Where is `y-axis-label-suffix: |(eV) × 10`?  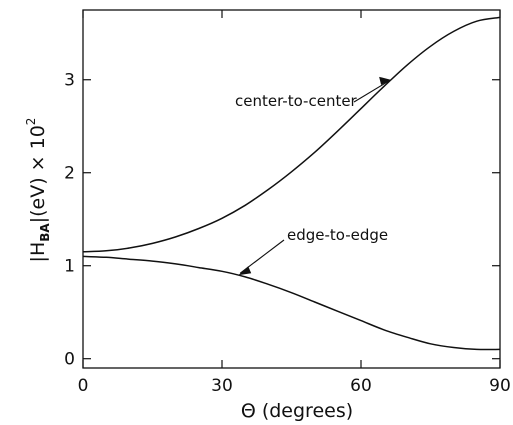 y-axis-label-suffix: |(eV) × 10 is located at coordinates (38, 174).